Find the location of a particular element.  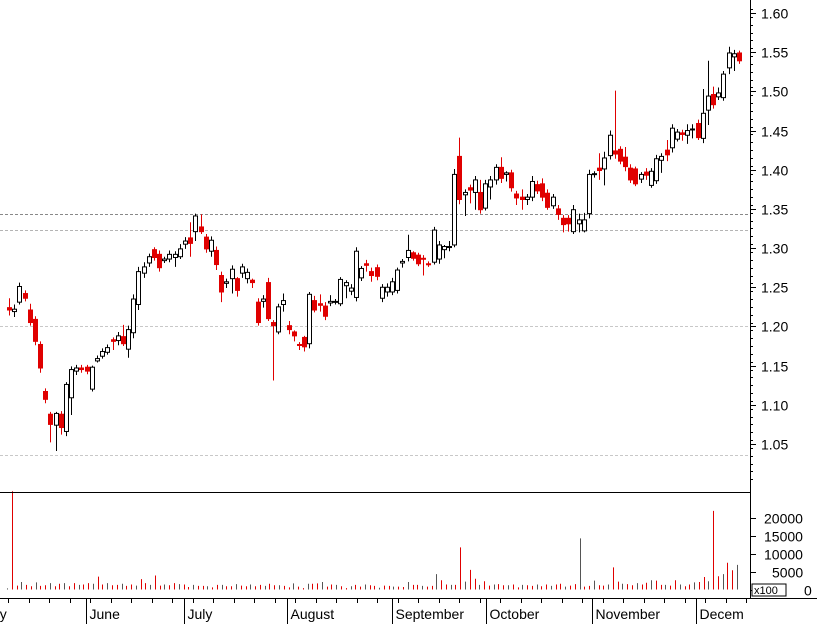

price-tick-label: 1.10 is located at coordinates (774, 406).